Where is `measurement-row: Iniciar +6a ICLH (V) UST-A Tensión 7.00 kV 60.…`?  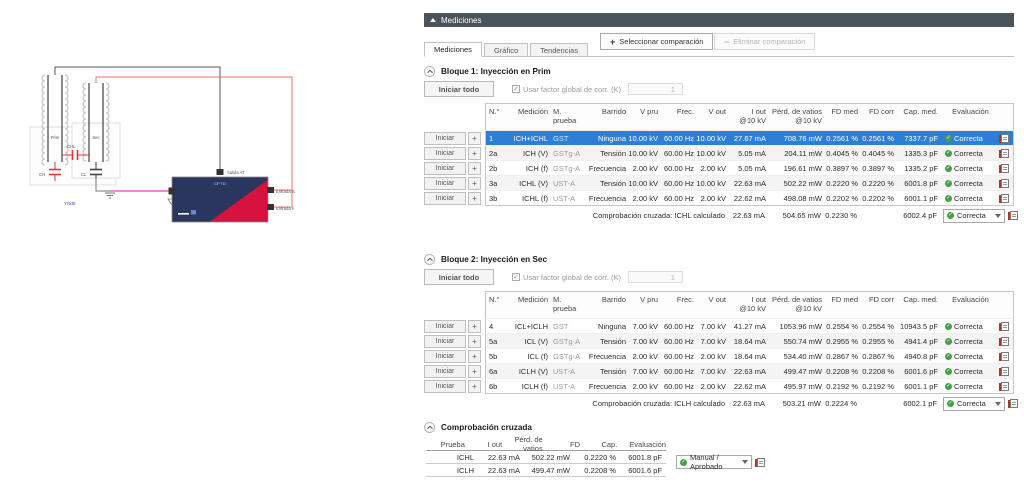 measurement-row: Iniciar +6a ICLH (V) UST-A Tensión 7.00 kV 60.… is located at coordinates (719, 371).